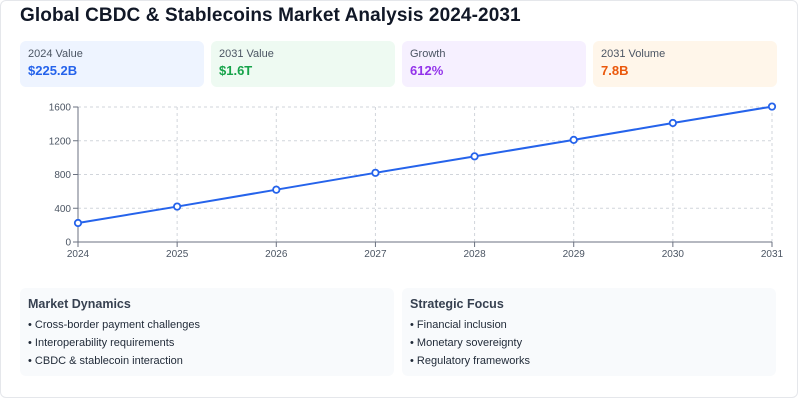 The width and height of the screenshot is (800, 400). What do you see at coordinates (303, 64) in the screenshot?
I see `stat-card-2031-value: 2031 Value $1.6T` at bounding box center [303, 64].